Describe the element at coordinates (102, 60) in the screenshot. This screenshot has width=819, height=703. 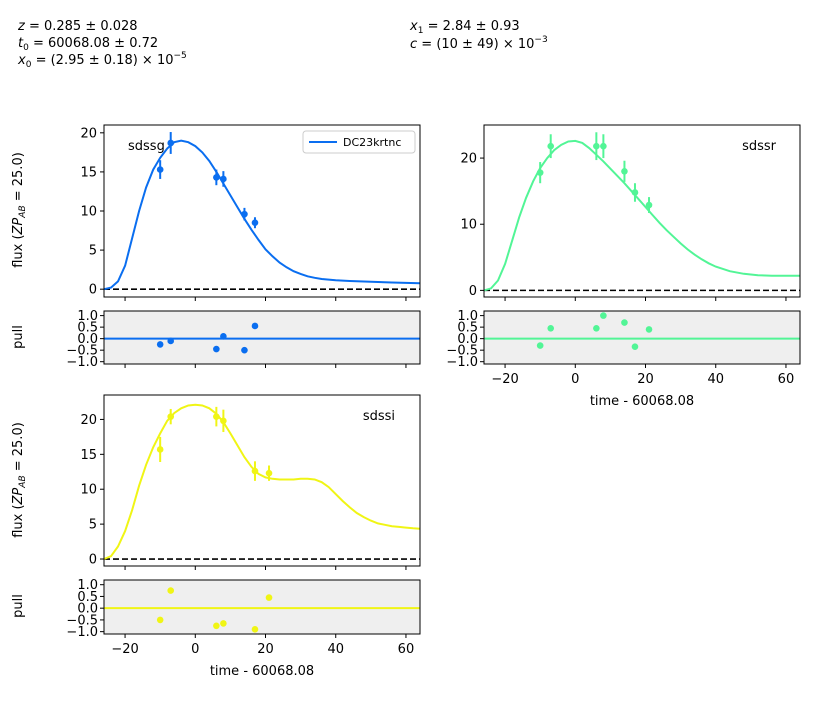
I see `param-x0: x0 = (2.95 ± 0.18) × 10−5` at that location.